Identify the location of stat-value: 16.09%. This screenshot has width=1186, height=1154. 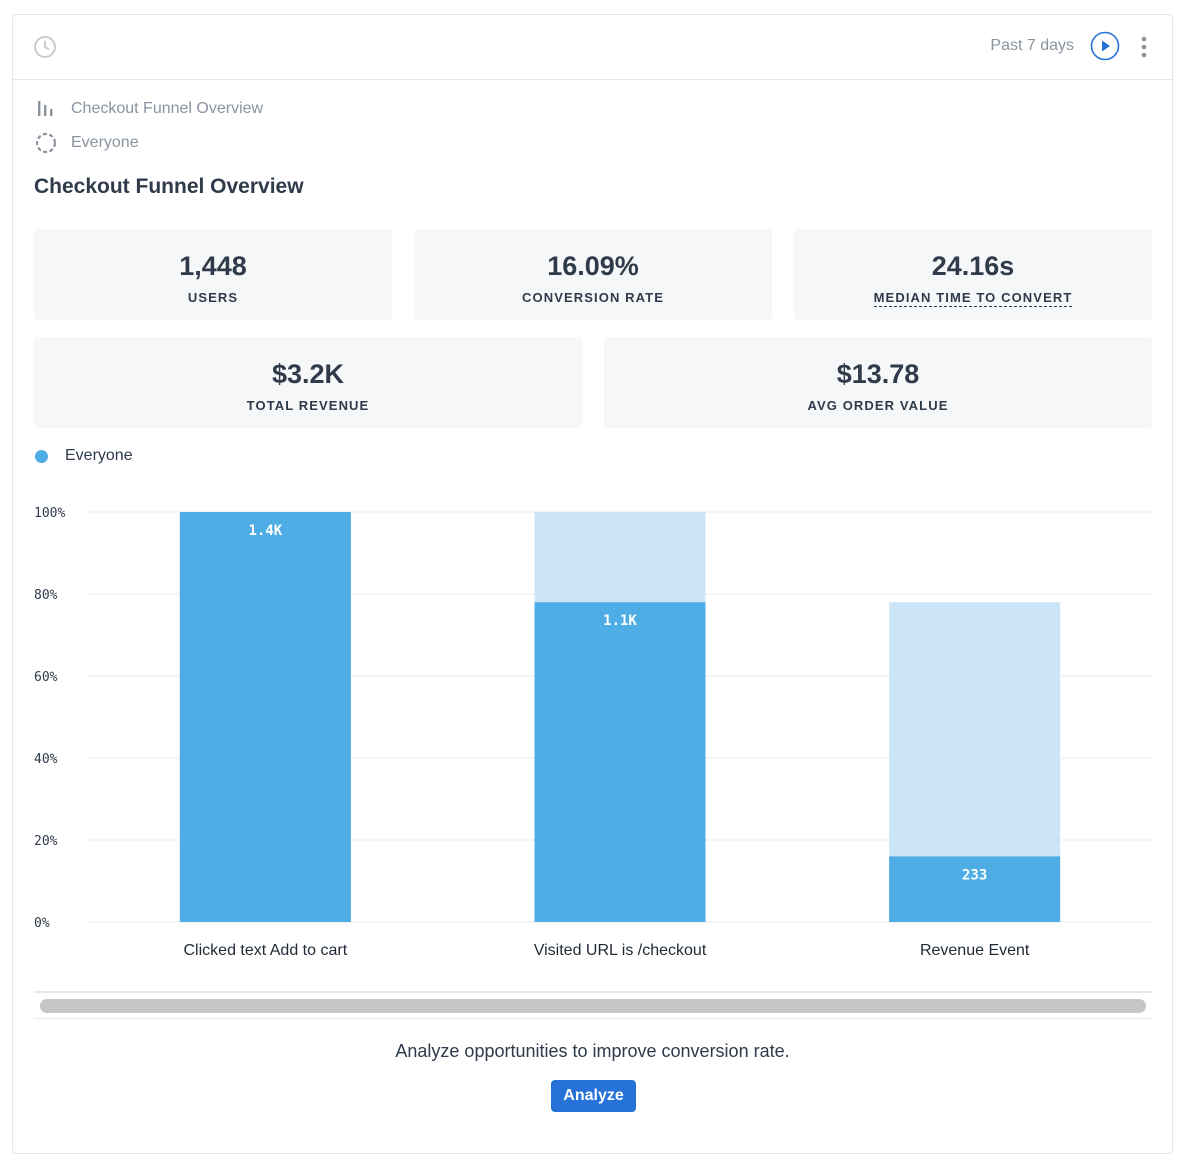
(593, 266).